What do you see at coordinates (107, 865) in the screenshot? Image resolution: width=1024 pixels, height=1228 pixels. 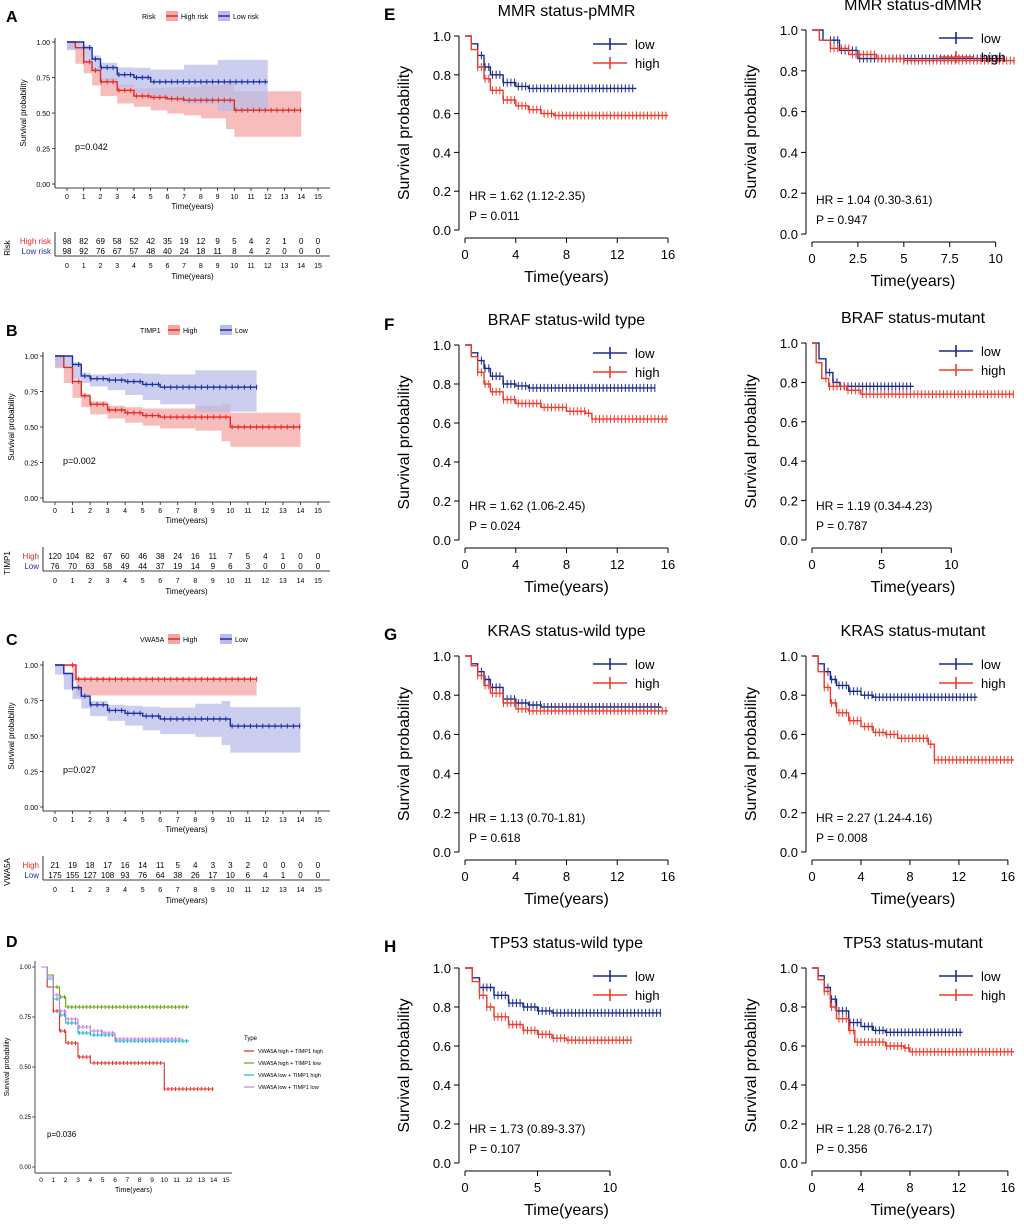 I see `risk-count: 17` at bounding box center [107, 865].